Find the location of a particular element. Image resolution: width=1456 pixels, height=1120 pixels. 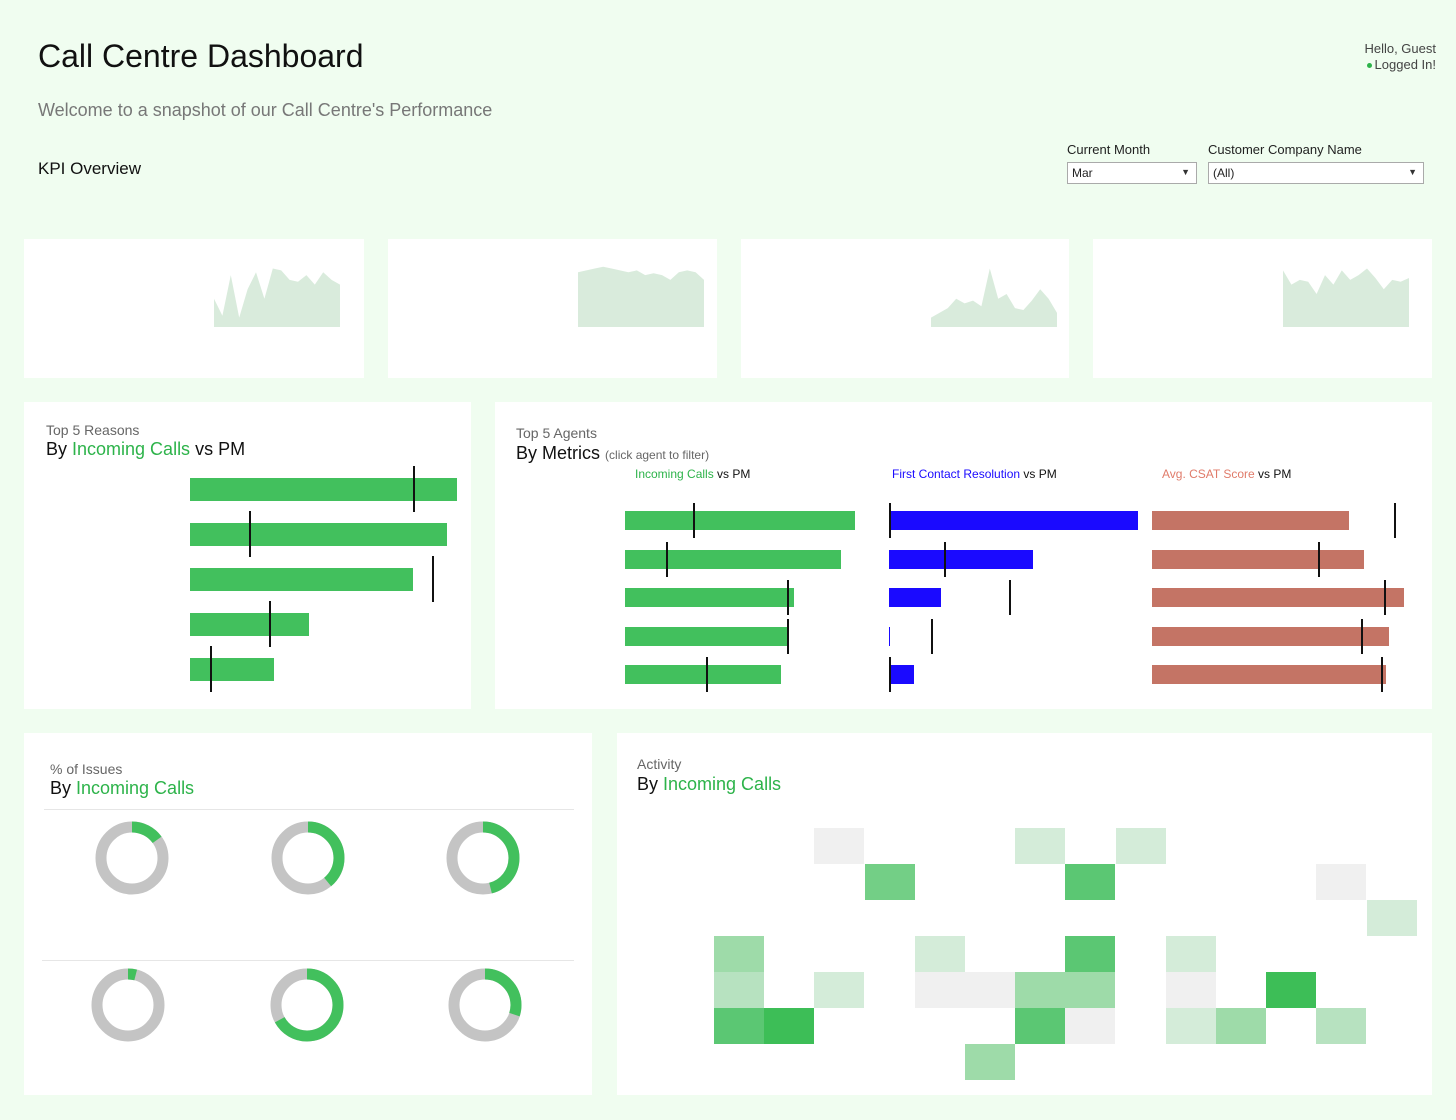

company-name-select: (All) ▼ is located at coordinates (1316, 173).